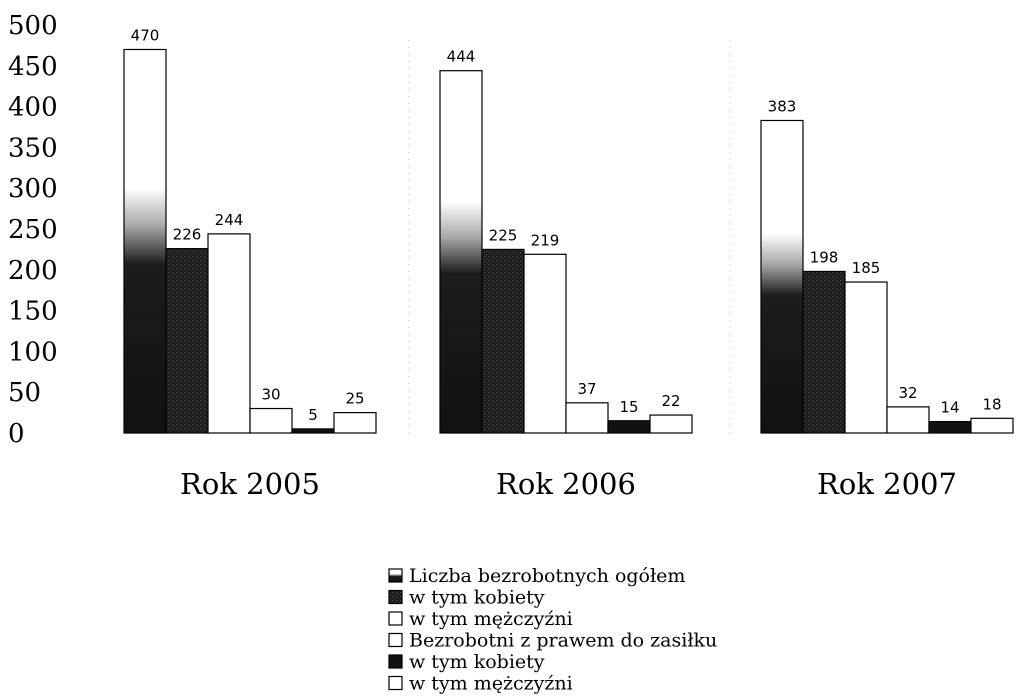 The image size is (1033, 698). Describe the element at coordinates (949, 408) in the screenshot. I see `data-label: 14` at that location.